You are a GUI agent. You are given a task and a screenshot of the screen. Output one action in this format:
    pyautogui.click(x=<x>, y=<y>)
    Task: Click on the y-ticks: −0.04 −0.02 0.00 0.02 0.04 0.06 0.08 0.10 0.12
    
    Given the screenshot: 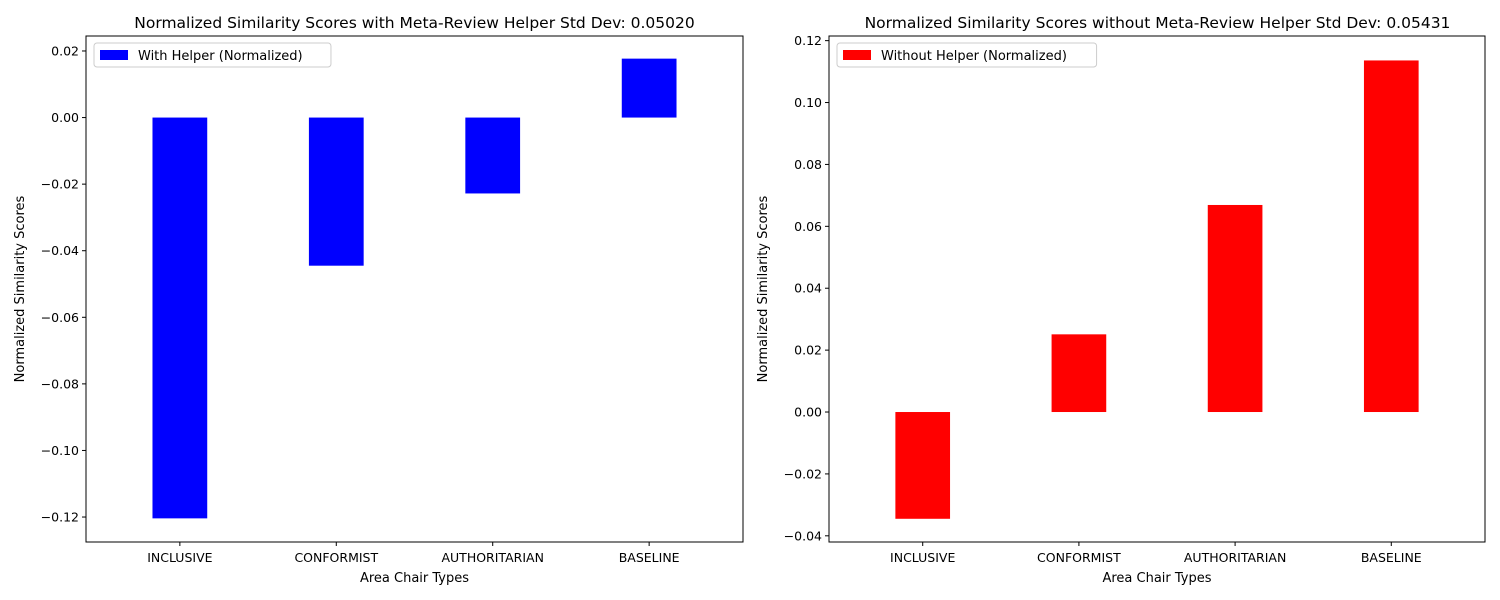 What is the action you would take?
    pyautogui.click(x=806, y=288)
    